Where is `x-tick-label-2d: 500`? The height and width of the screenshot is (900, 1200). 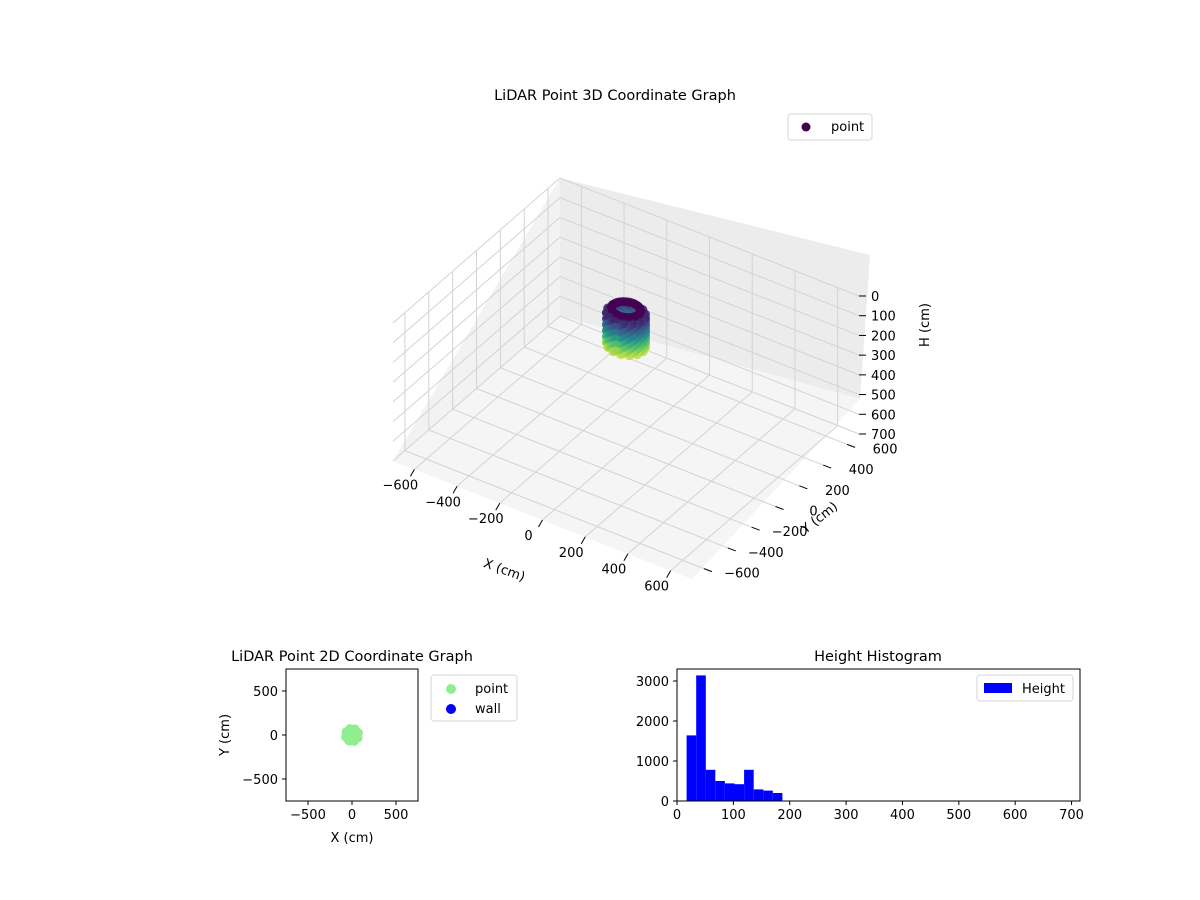
x-tick-label-2d: 500 is located at coordinates (396, 815).